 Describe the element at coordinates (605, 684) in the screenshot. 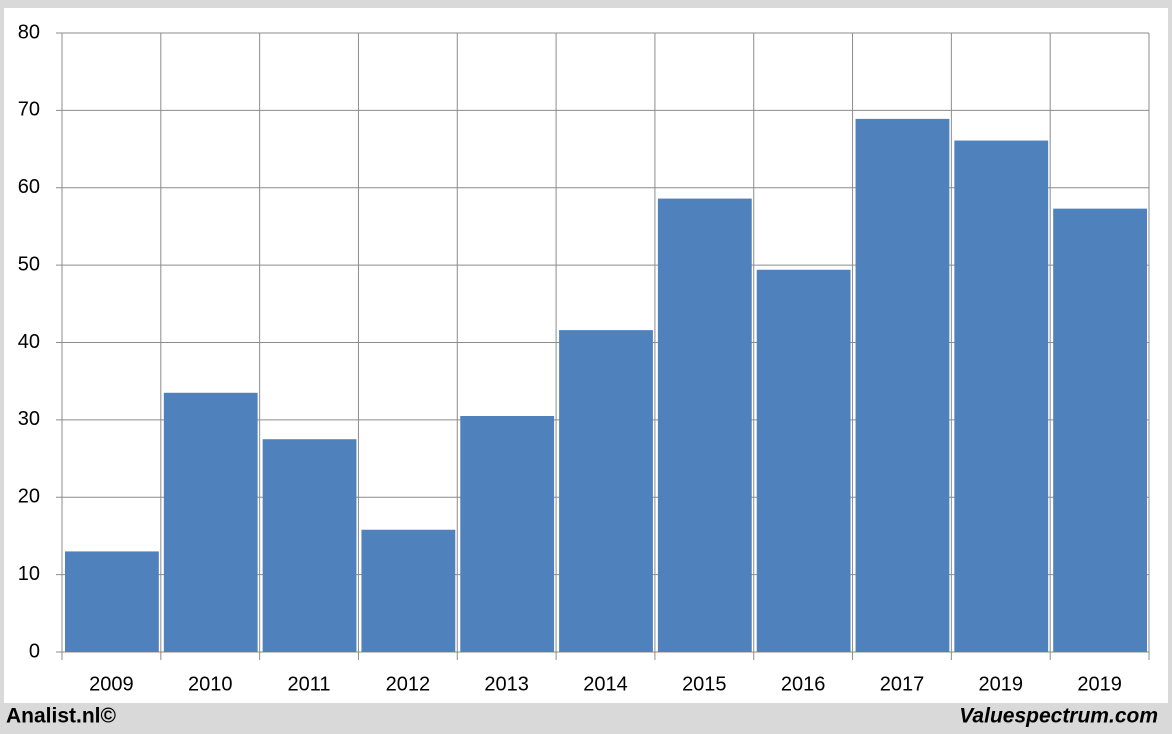

I see `x-tick-label: 2014` at that location.